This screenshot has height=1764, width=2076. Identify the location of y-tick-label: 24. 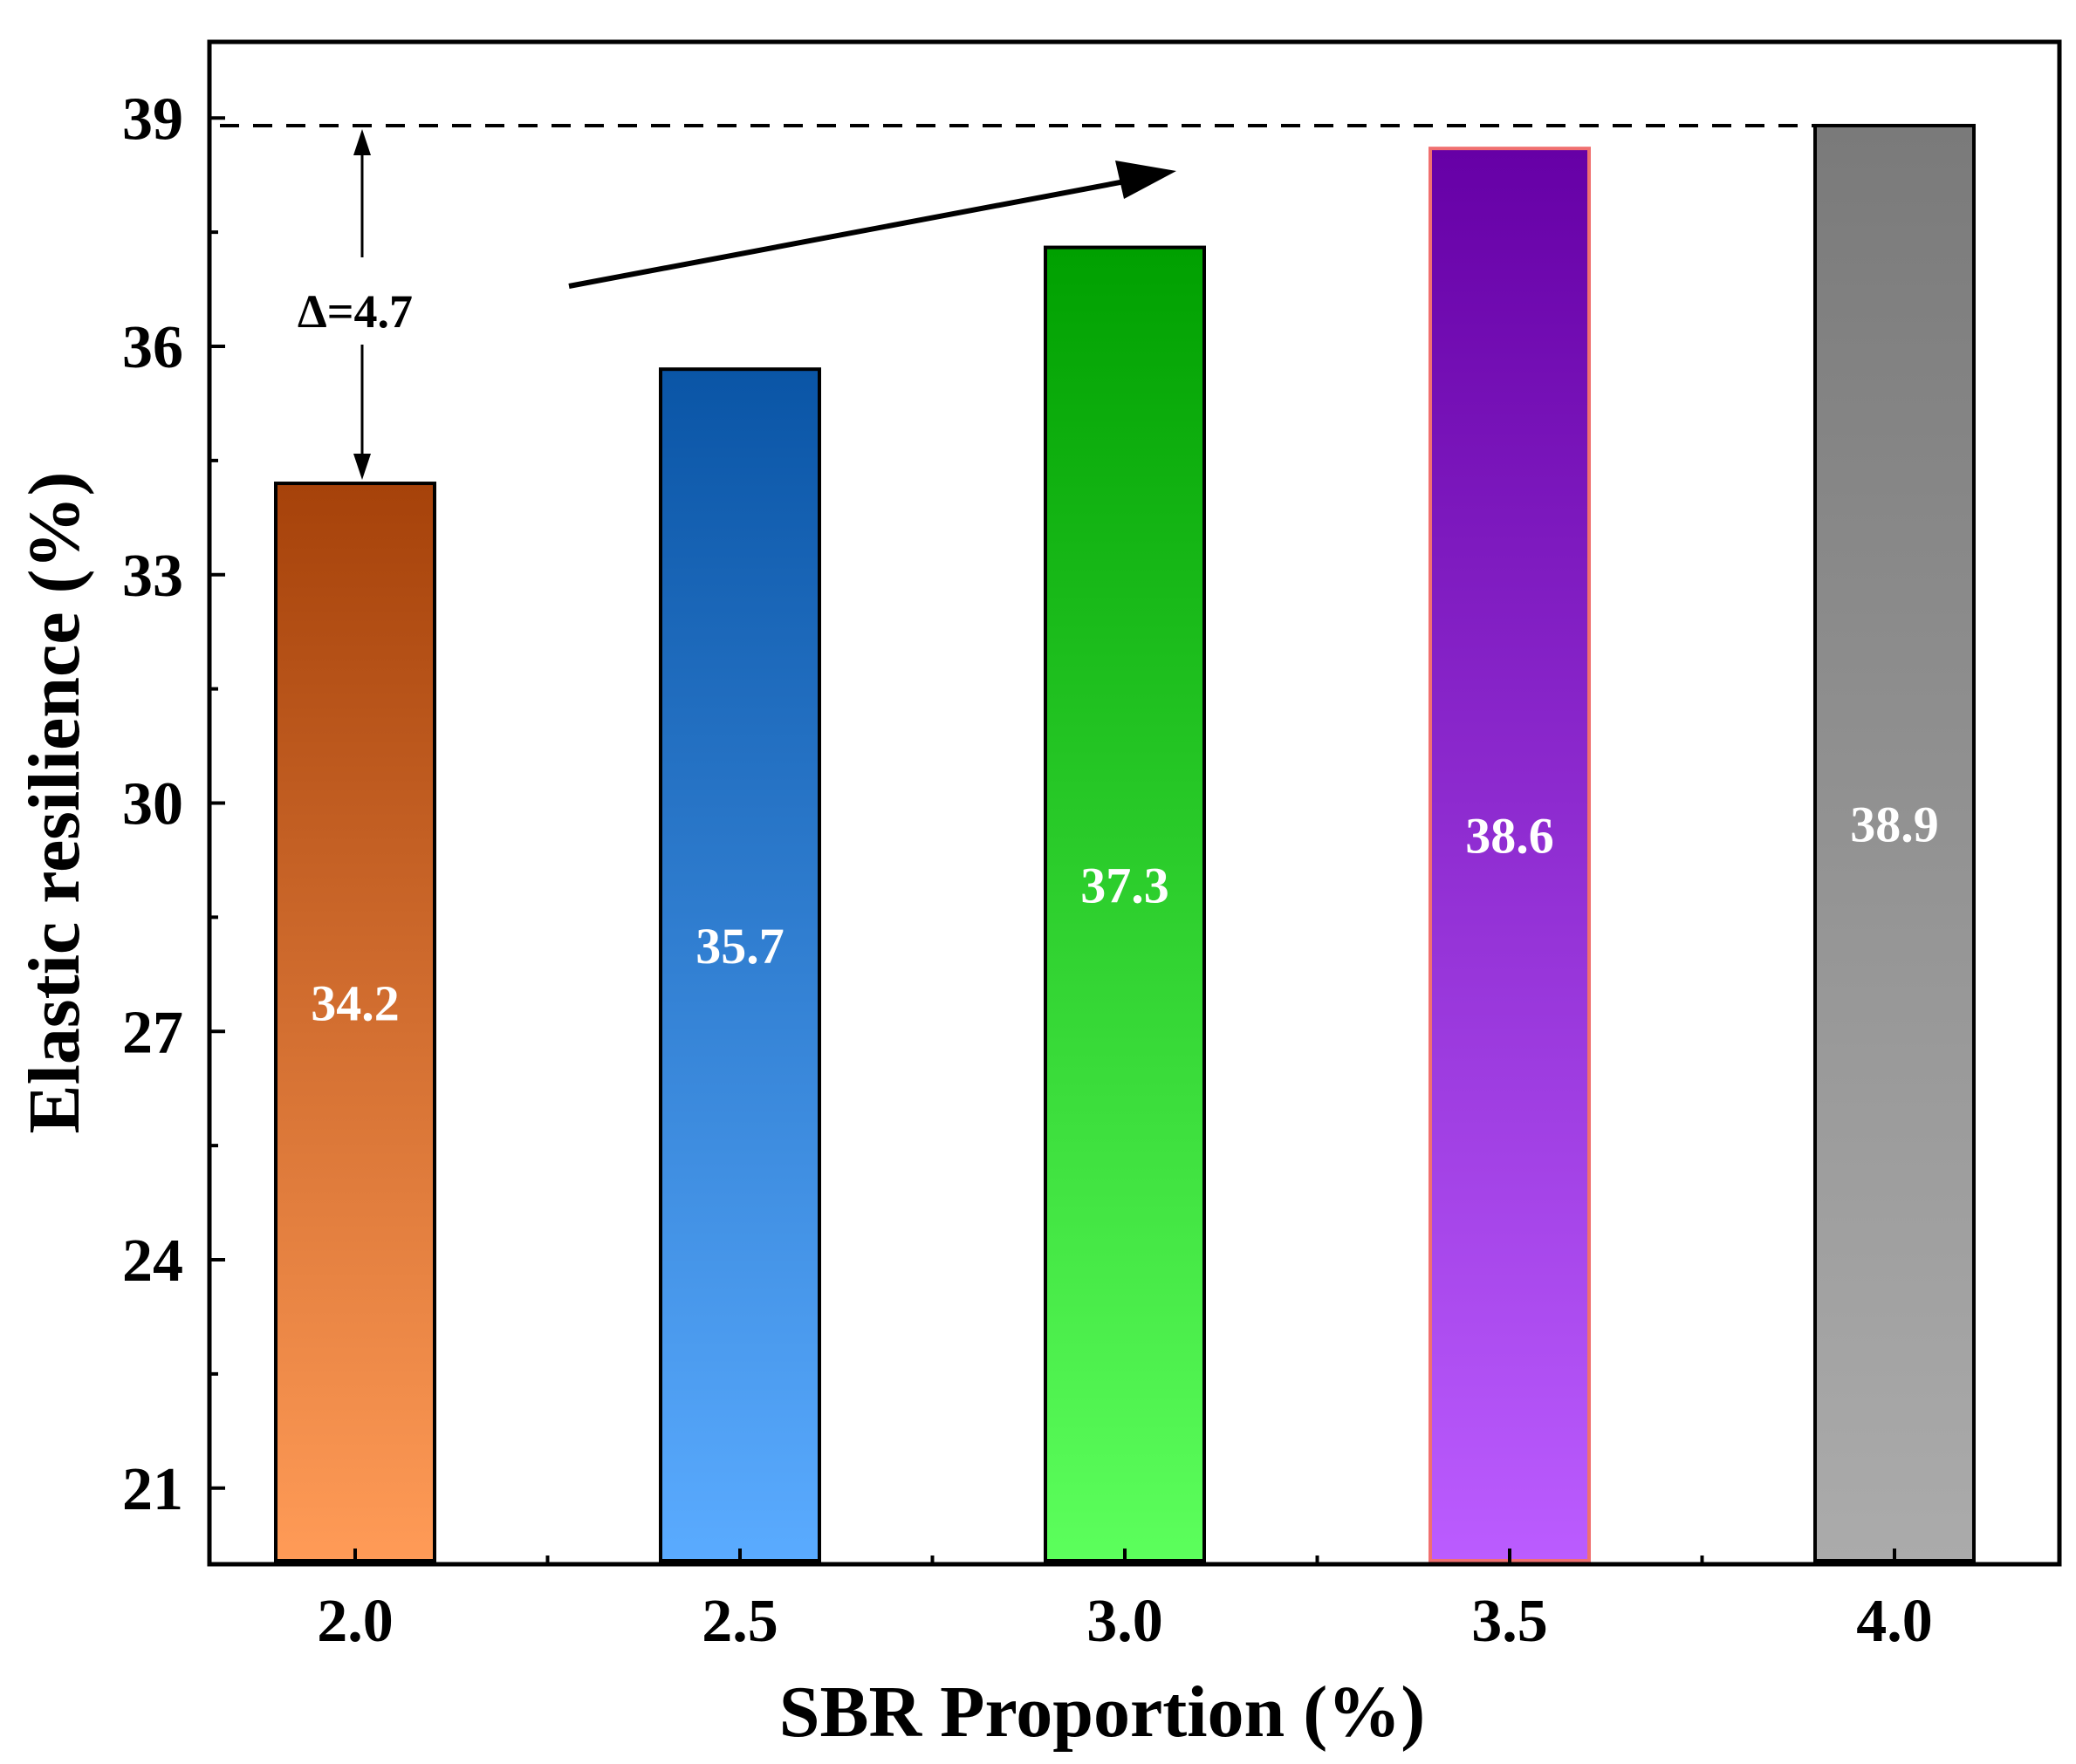
(152, 1261).